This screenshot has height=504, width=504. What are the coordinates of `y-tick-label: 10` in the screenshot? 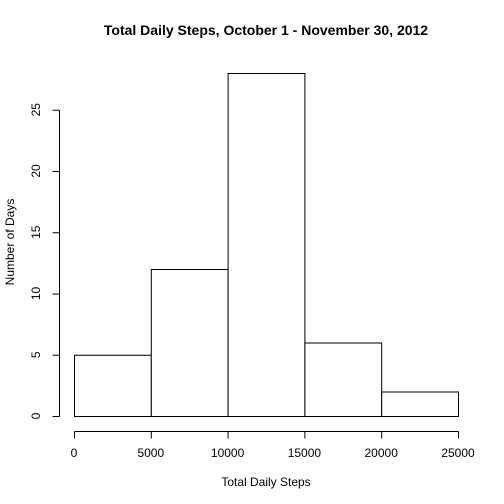 It's located at (36, 294).